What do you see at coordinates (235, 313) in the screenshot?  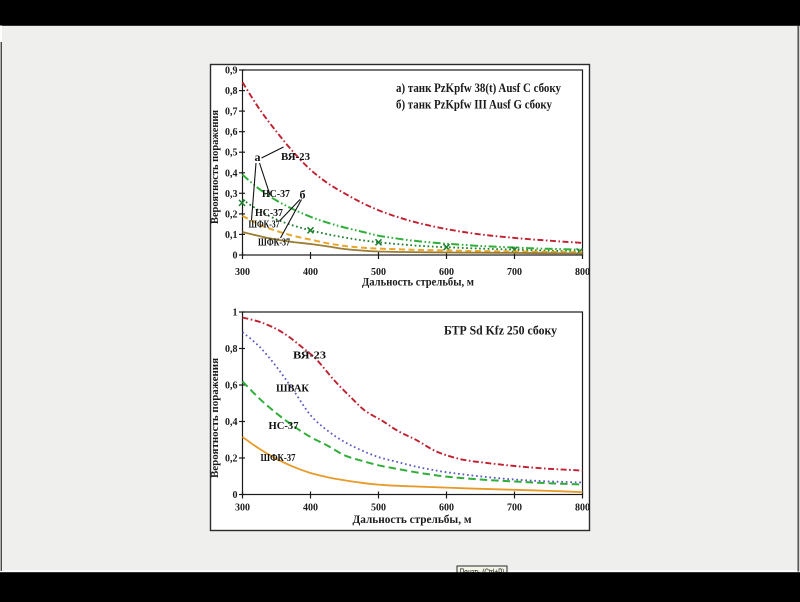 I see `svg-text: 1` at bounding box center [235, 313].